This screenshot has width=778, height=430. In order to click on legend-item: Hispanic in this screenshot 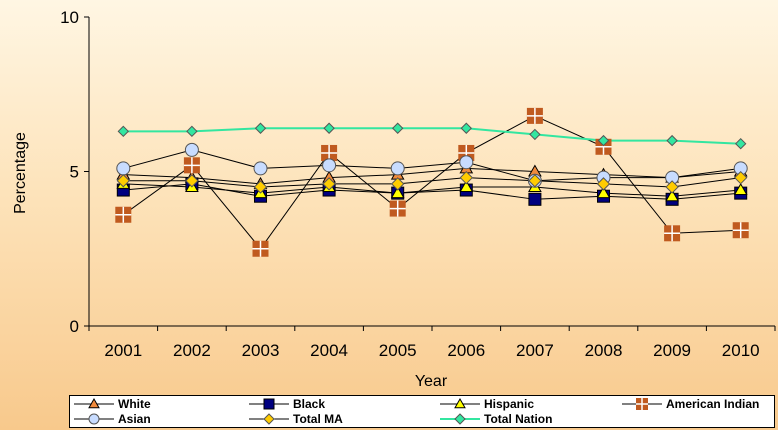, I will do `click(486, 404)`.